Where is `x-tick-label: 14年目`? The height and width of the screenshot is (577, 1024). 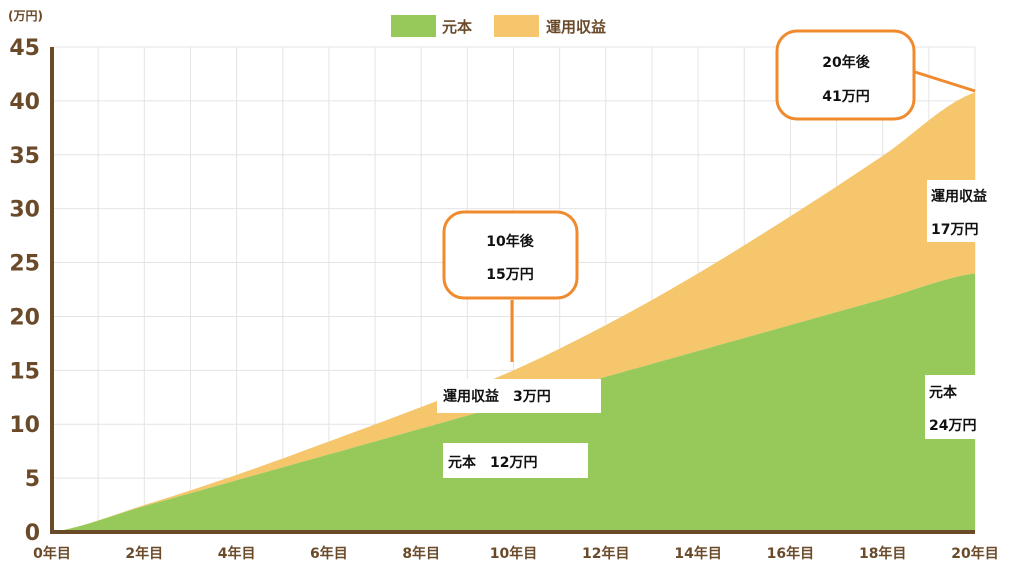 x-tick-label: 14年目 is located at coordinates (697, 553).